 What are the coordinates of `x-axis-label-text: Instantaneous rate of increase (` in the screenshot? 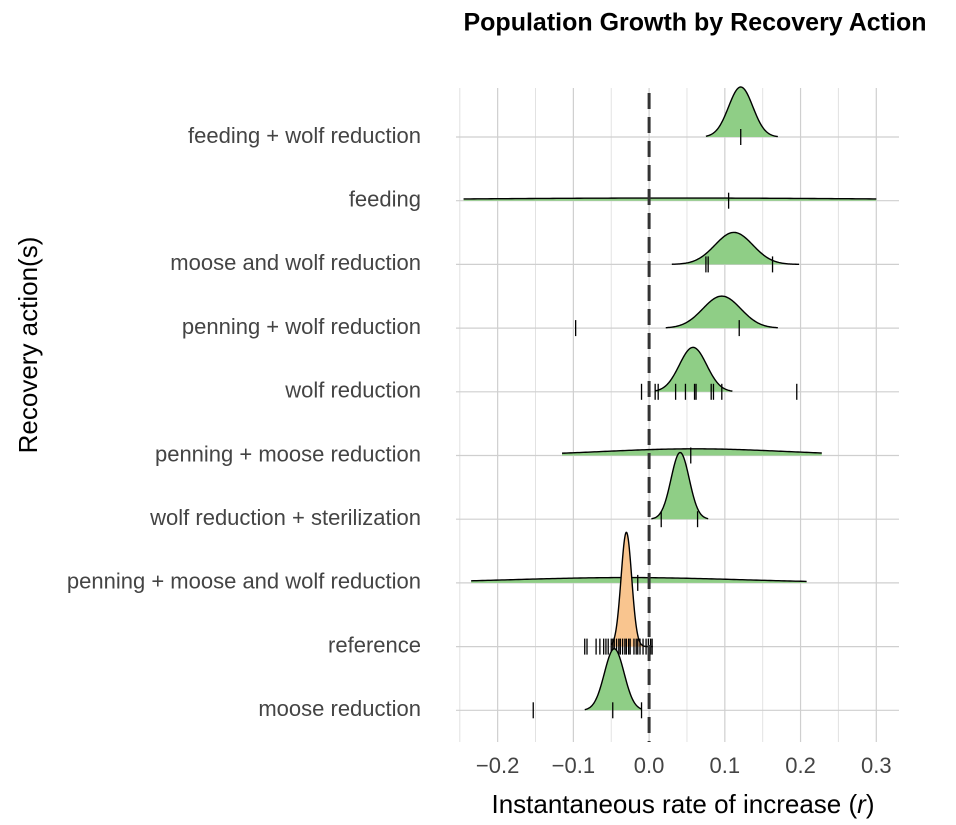 It's located at (674, 804).